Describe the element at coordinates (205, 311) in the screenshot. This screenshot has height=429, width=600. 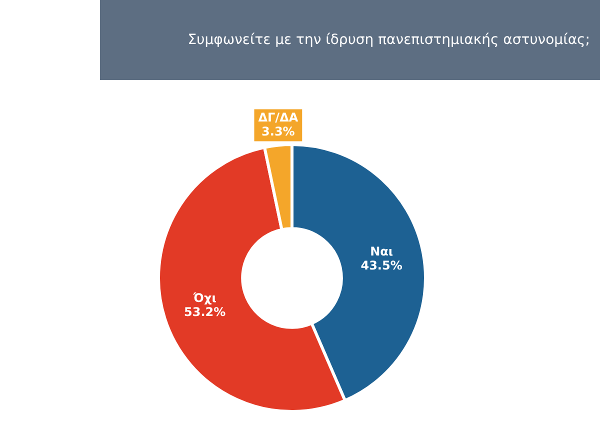
I see `data-label: 53.2%` at that location.